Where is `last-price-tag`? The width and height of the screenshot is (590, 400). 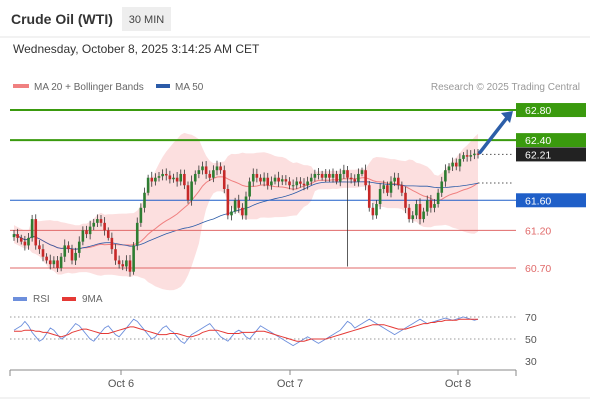 last-price-tag is located at coordinates (551, 154).